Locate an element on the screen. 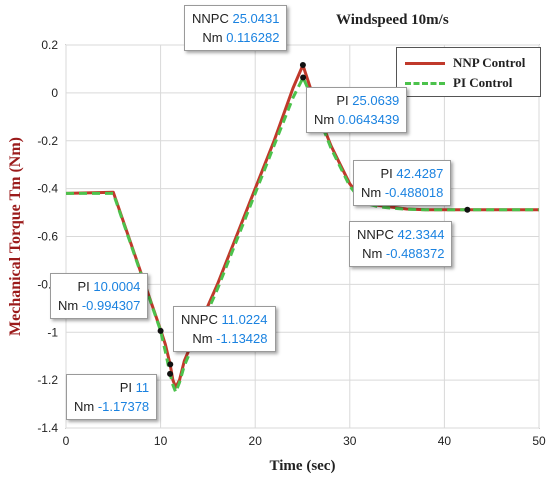  datatip-pi-peak: PI 25.0639 Nm 0.0643439 is located at coordinates (357, 110).